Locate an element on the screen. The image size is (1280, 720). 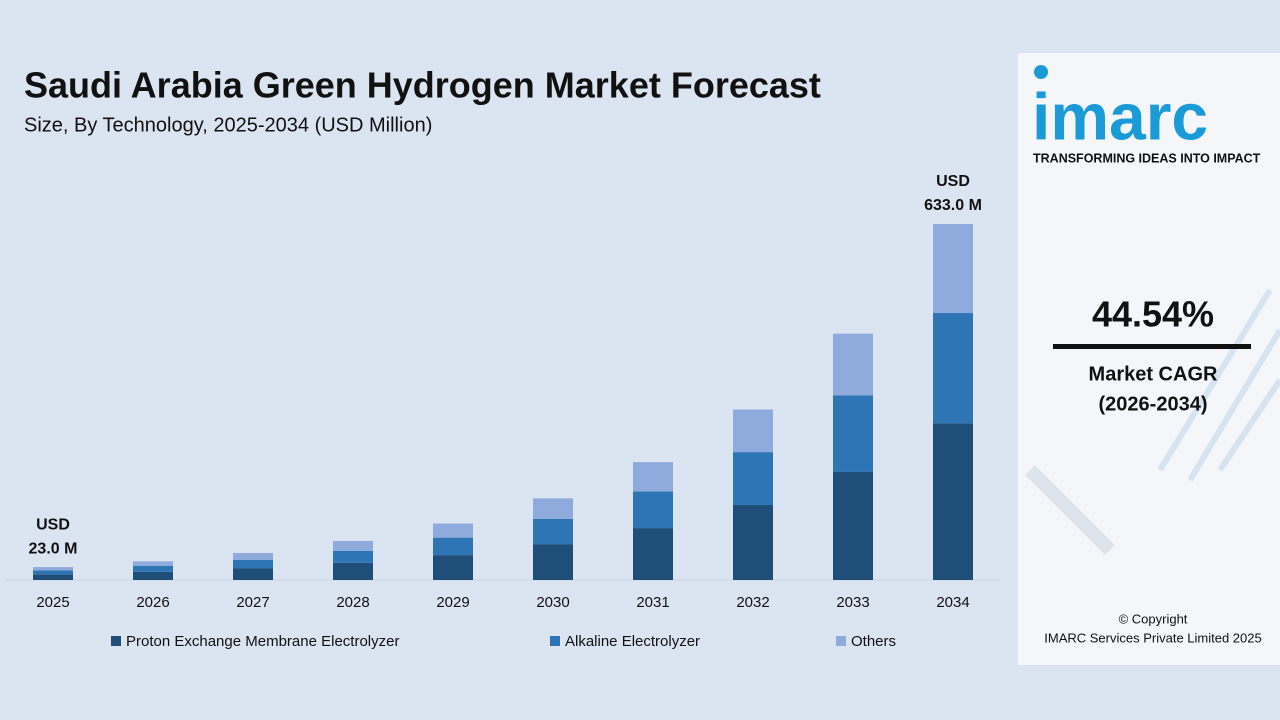
legend-label: Alkaline Electrolyzer is located at coordinates (632, 641).